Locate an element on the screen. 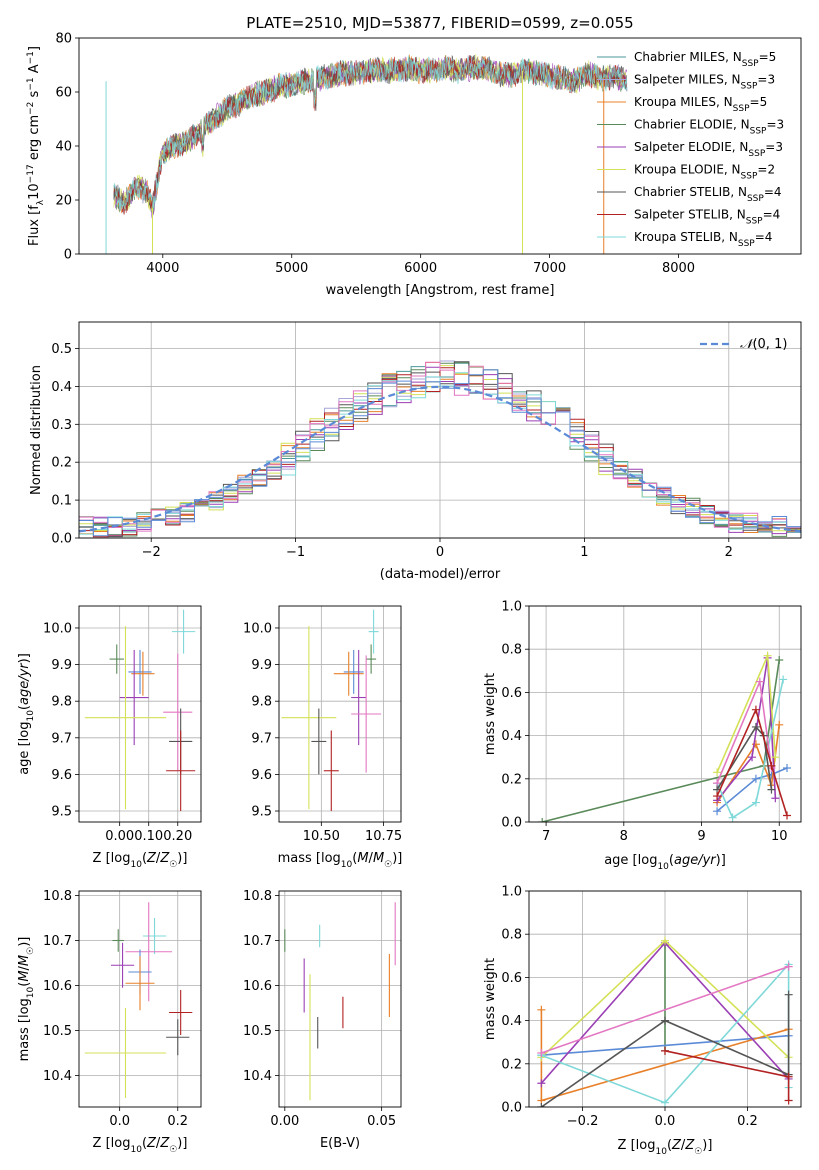 The height and width of the screenshot is (1170, 819). x-tick-label: 0.0 is located at coordinates (119, 1121).